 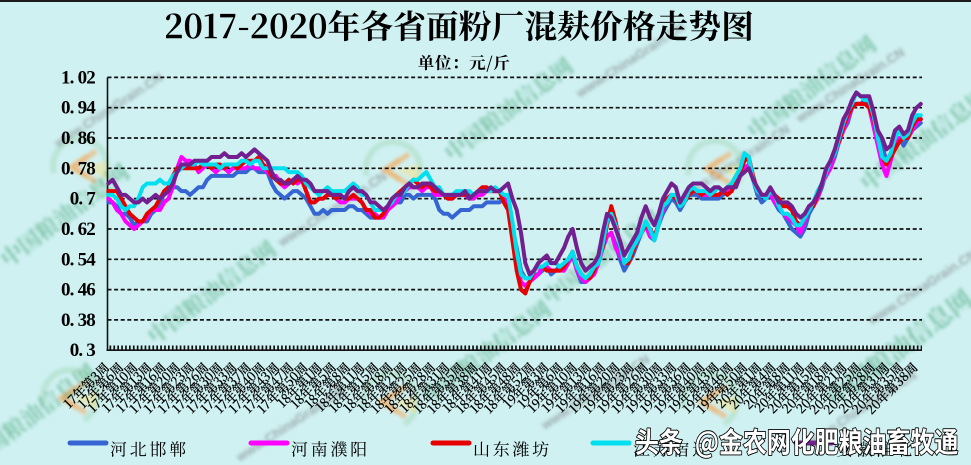 What do you see at coordinates (78, 320) in the screenshot?
I see `svg-text: 0. 38` at bounding box center [78, 320].